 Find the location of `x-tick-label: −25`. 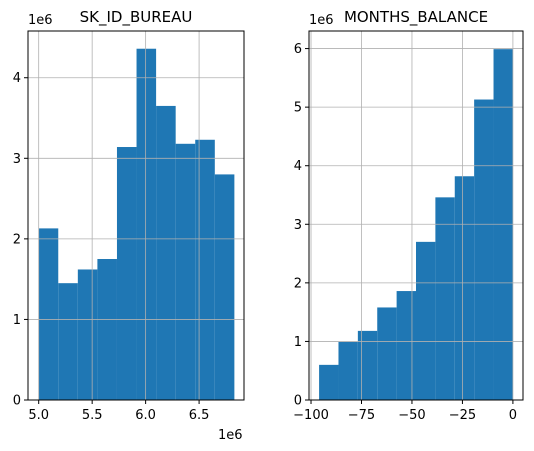

x-tick-label: −25 is located at coordinates (462, 415).